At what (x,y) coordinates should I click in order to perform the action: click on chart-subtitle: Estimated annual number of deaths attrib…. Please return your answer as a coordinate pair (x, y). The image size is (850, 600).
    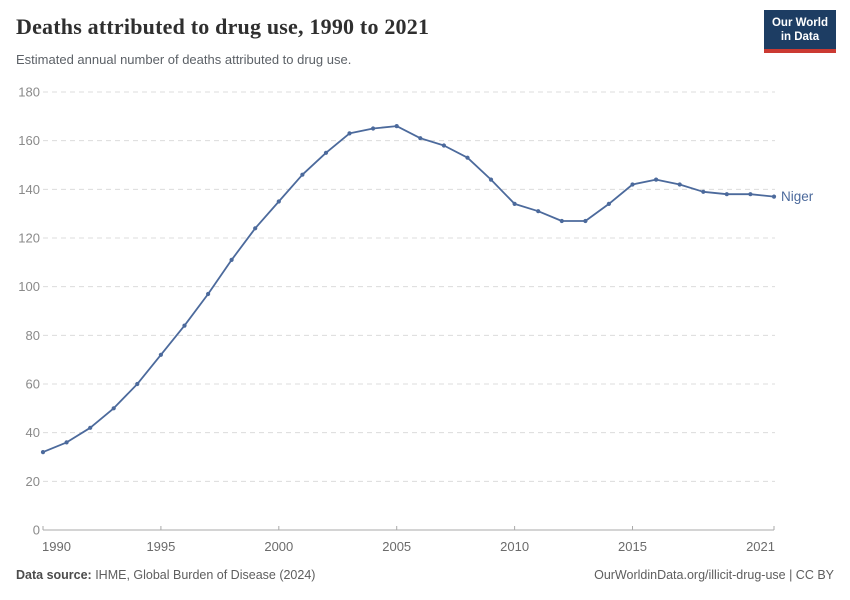
    Looking at the image, I should click on (184, 59).